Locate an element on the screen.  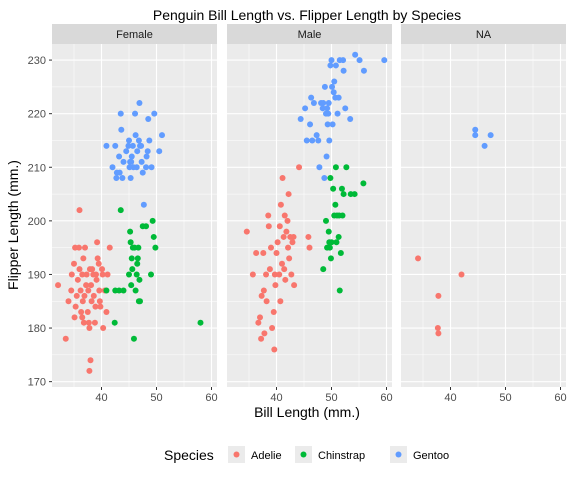
y-tick-label: 210 is located at coordinates (37, 168).